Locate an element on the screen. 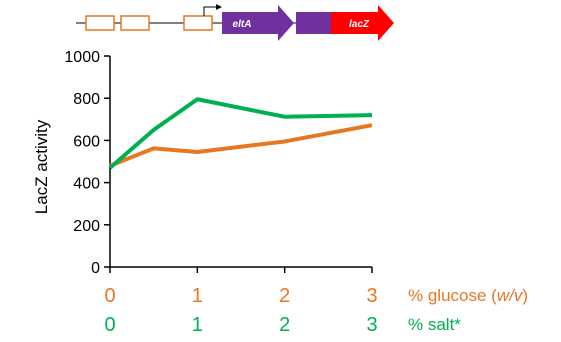 Image resolution: width=561 pixels, height=342 pixels. gene-lacz-label: lacZ is located at coordinates (359, 24).